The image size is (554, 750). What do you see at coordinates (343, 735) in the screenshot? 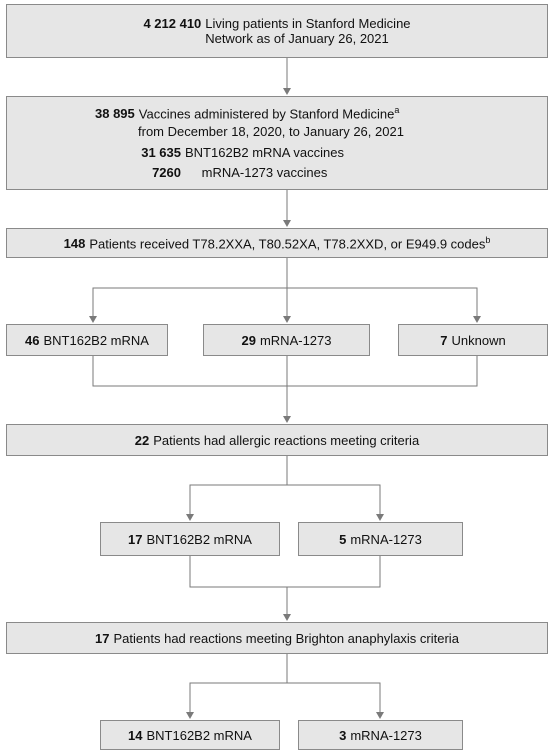
I see `count: 3` at bounding box center [343, 735].